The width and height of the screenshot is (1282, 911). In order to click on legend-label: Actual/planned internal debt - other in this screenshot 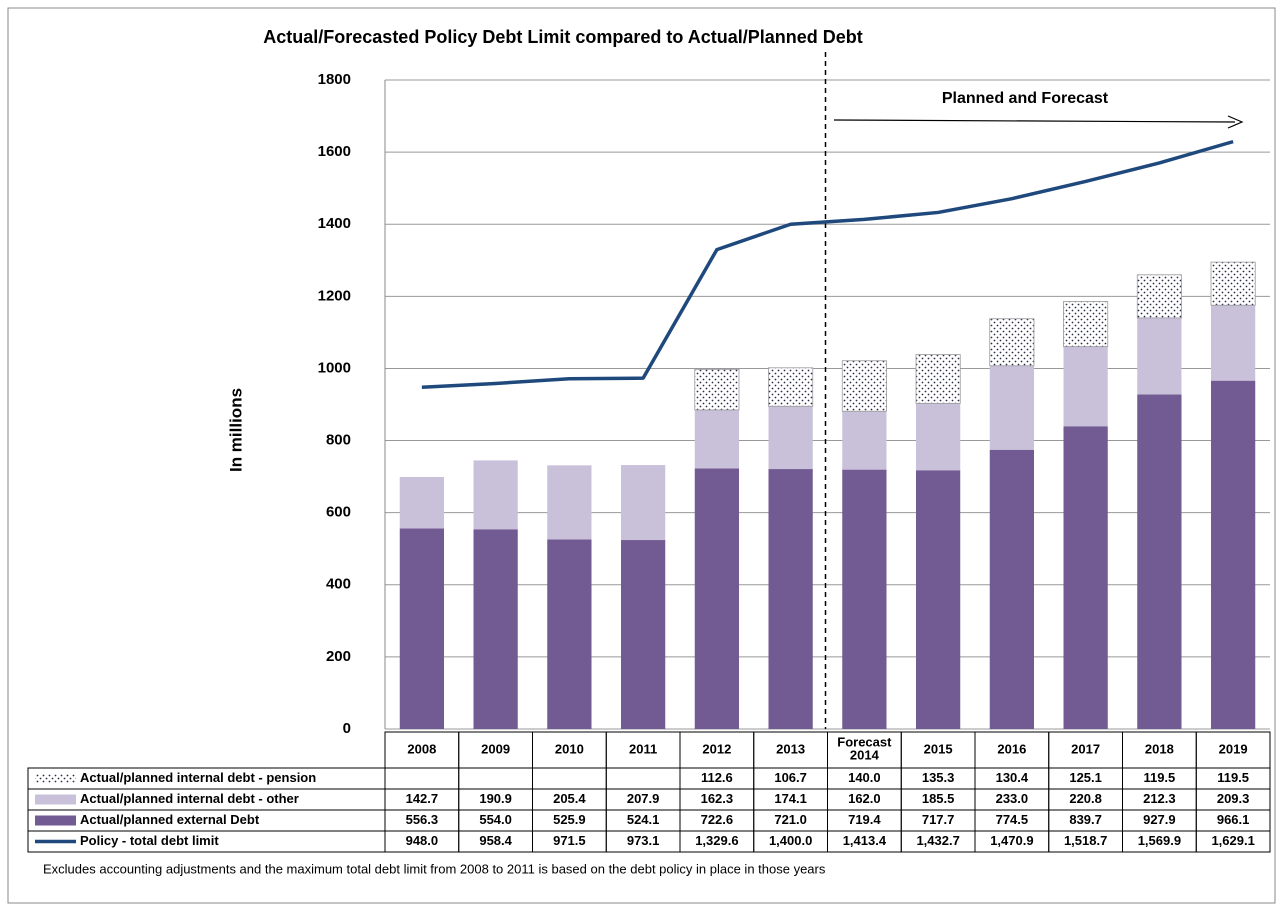, I will do `click(189, 798)`.